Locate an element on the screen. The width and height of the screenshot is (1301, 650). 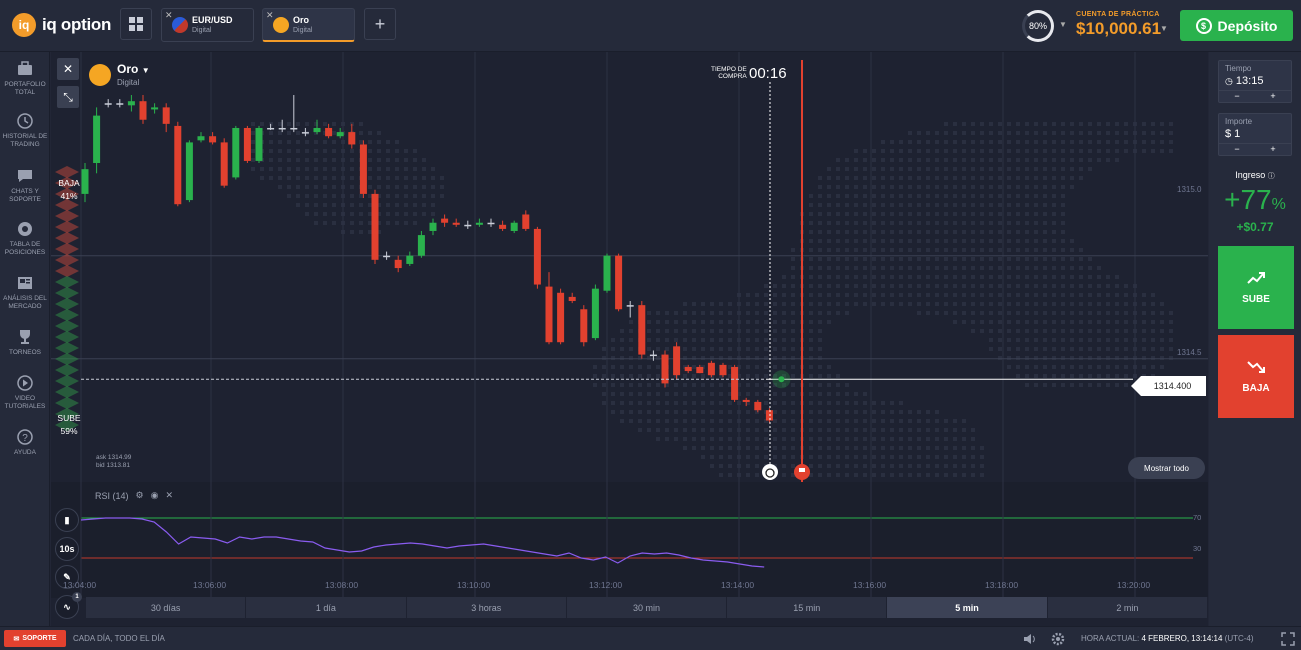
fullscreen-icon is located at coordinates (1288, 639).